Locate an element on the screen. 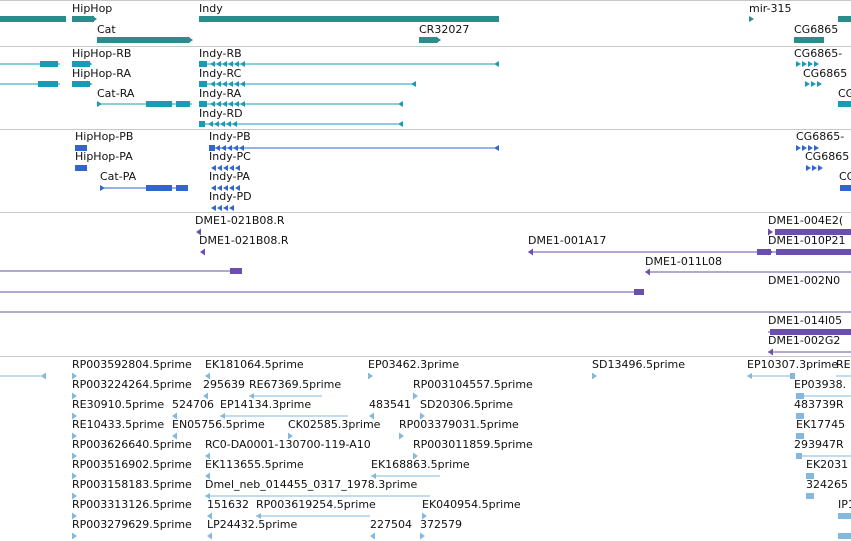 This screenshot has width=851, height=541. protein-label: Cat-PA is located at coordinates (118, 176).